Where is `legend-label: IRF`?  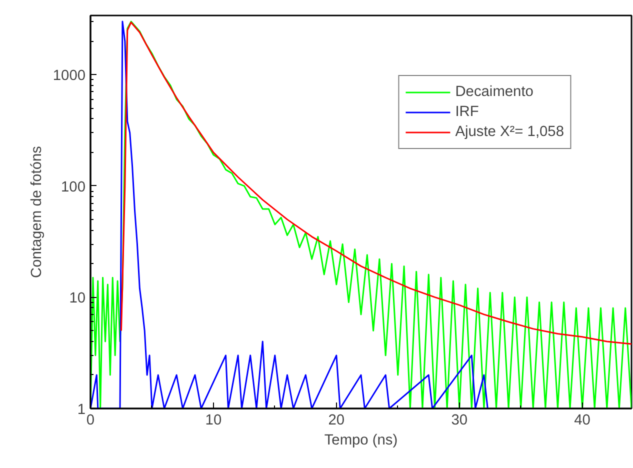
legend-label: IRF is located at coordinates (467, 112).